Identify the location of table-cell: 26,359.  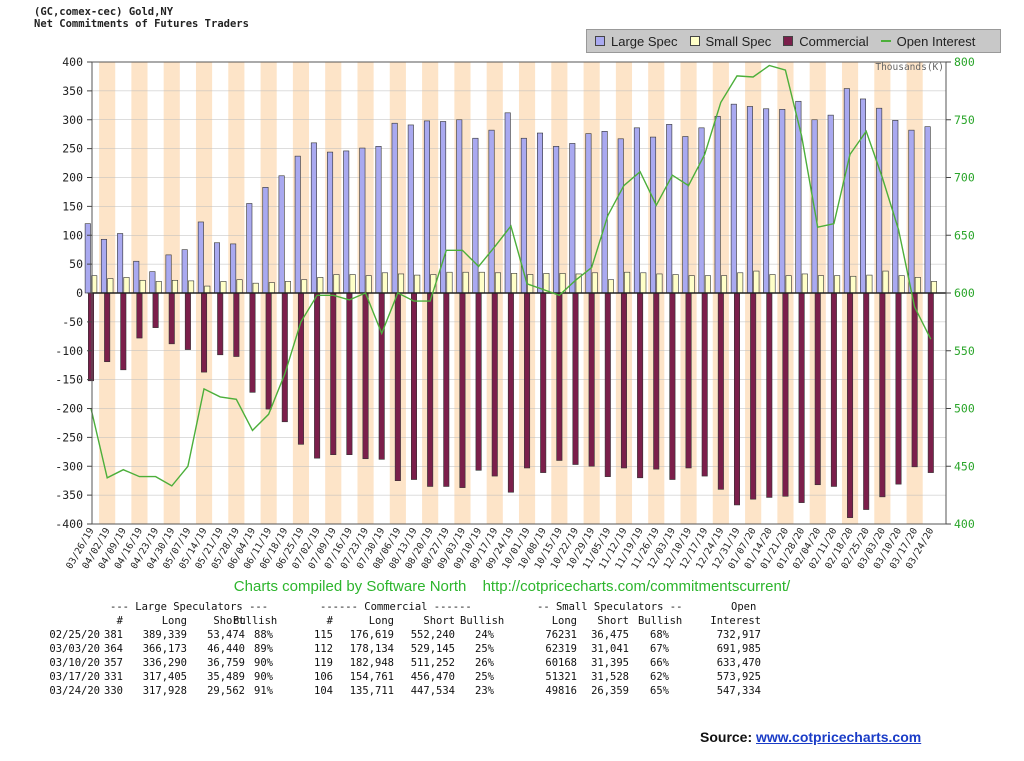
(610, 691).